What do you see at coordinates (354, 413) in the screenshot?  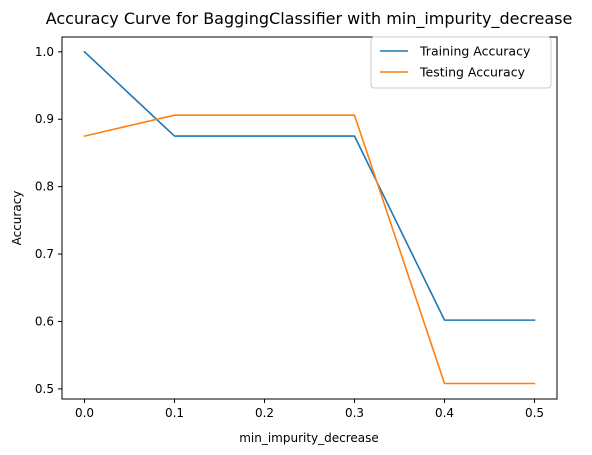 I see `x-tick-label: 0.3` at bounding box center [354, 413].